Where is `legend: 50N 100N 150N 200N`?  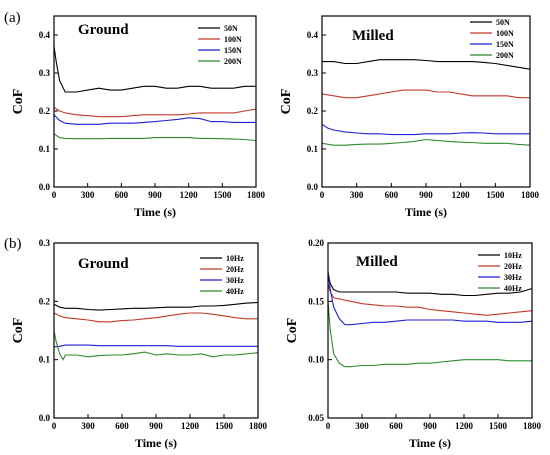 legend: 50N 100N 150N 200N is located at coordinates (220, 45).